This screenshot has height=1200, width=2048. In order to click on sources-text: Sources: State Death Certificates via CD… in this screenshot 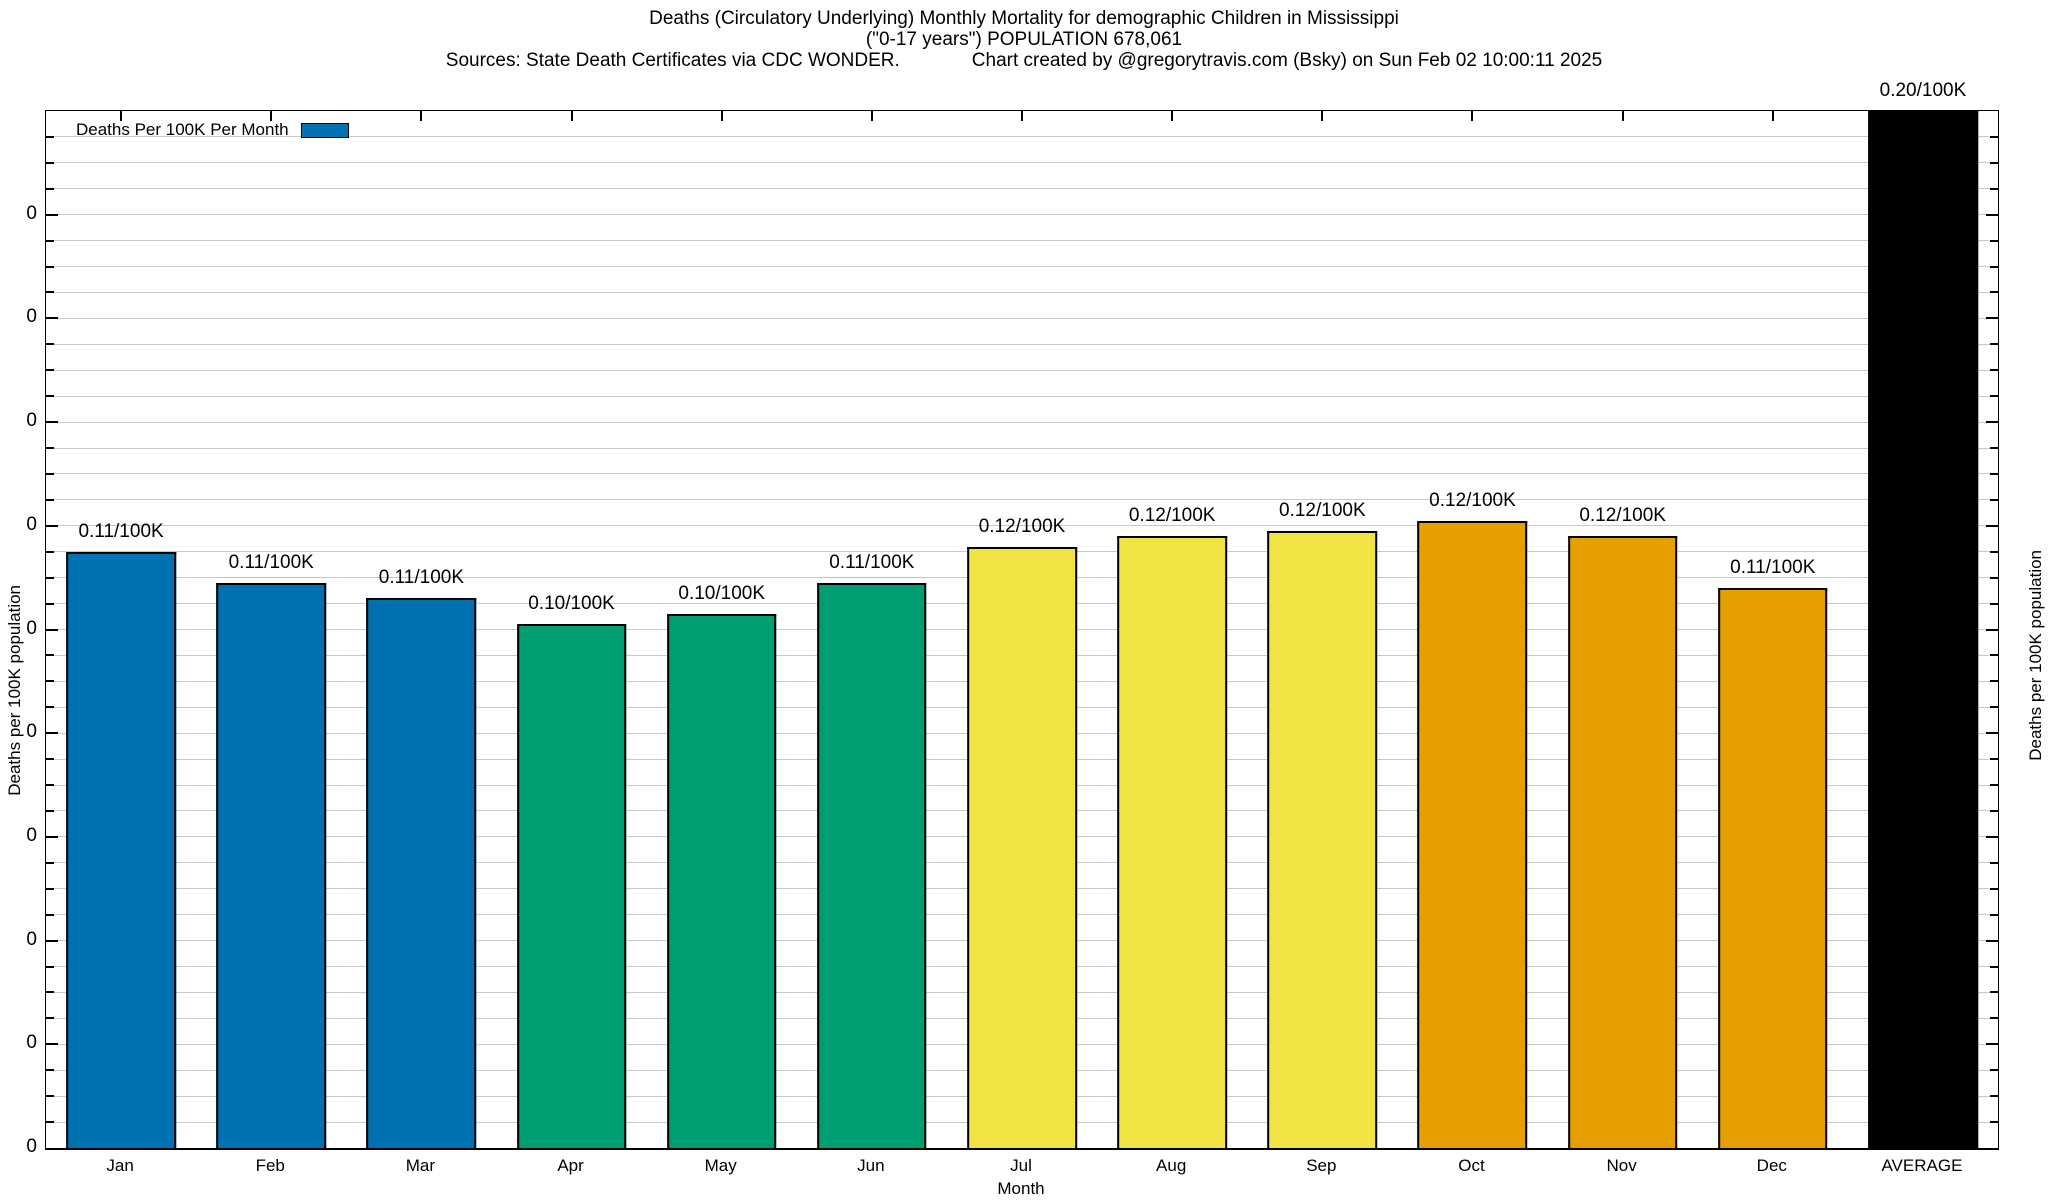, I will do `click(672, 60)`.